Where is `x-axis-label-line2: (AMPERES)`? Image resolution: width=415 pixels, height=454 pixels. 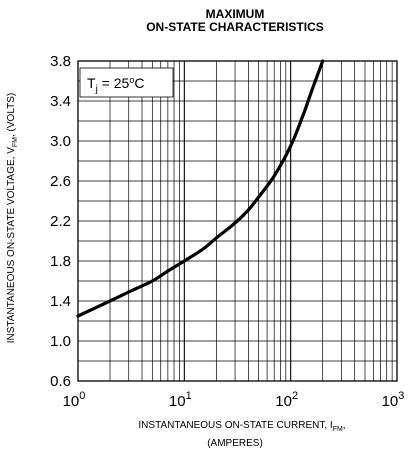 x-axis-label-line2: (AMPERES) is located at coordinates (235, 443).